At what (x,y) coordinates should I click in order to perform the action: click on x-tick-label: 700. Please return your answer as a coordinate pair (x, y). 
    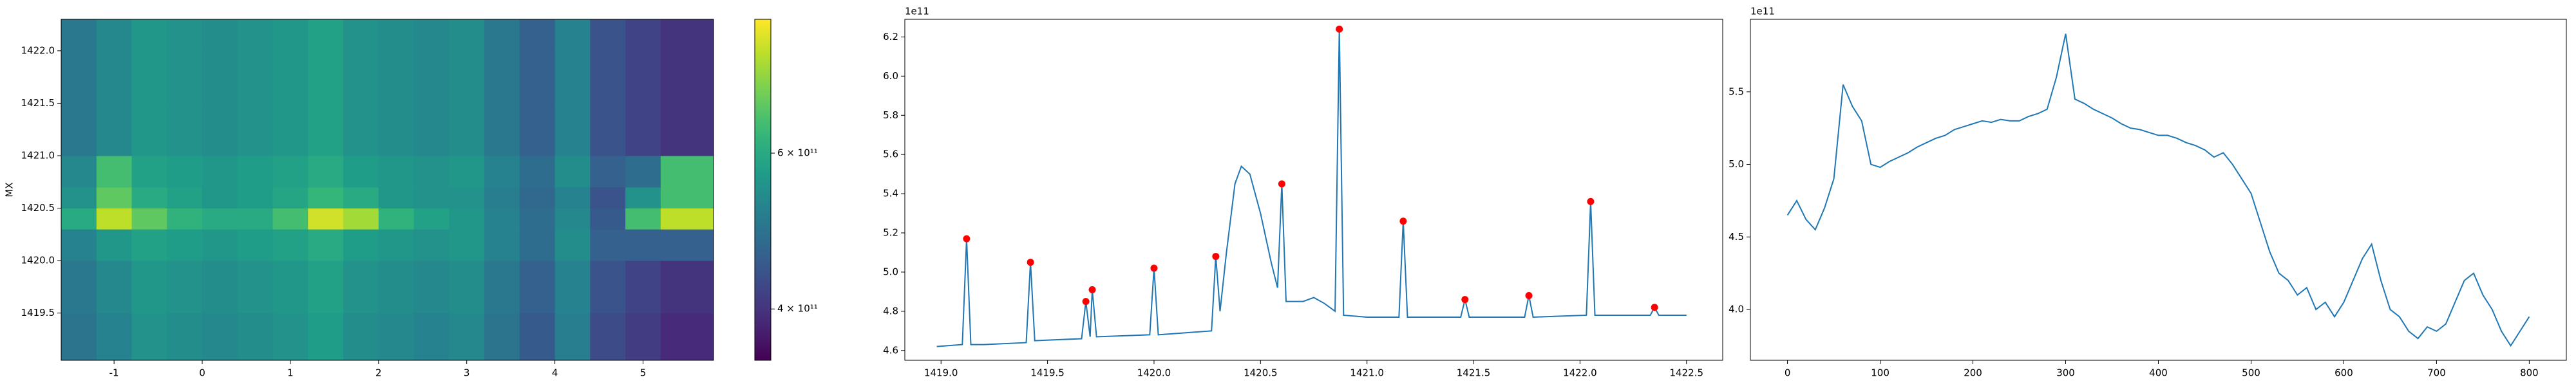
    Looking at the image, I should click on (2436, 373).